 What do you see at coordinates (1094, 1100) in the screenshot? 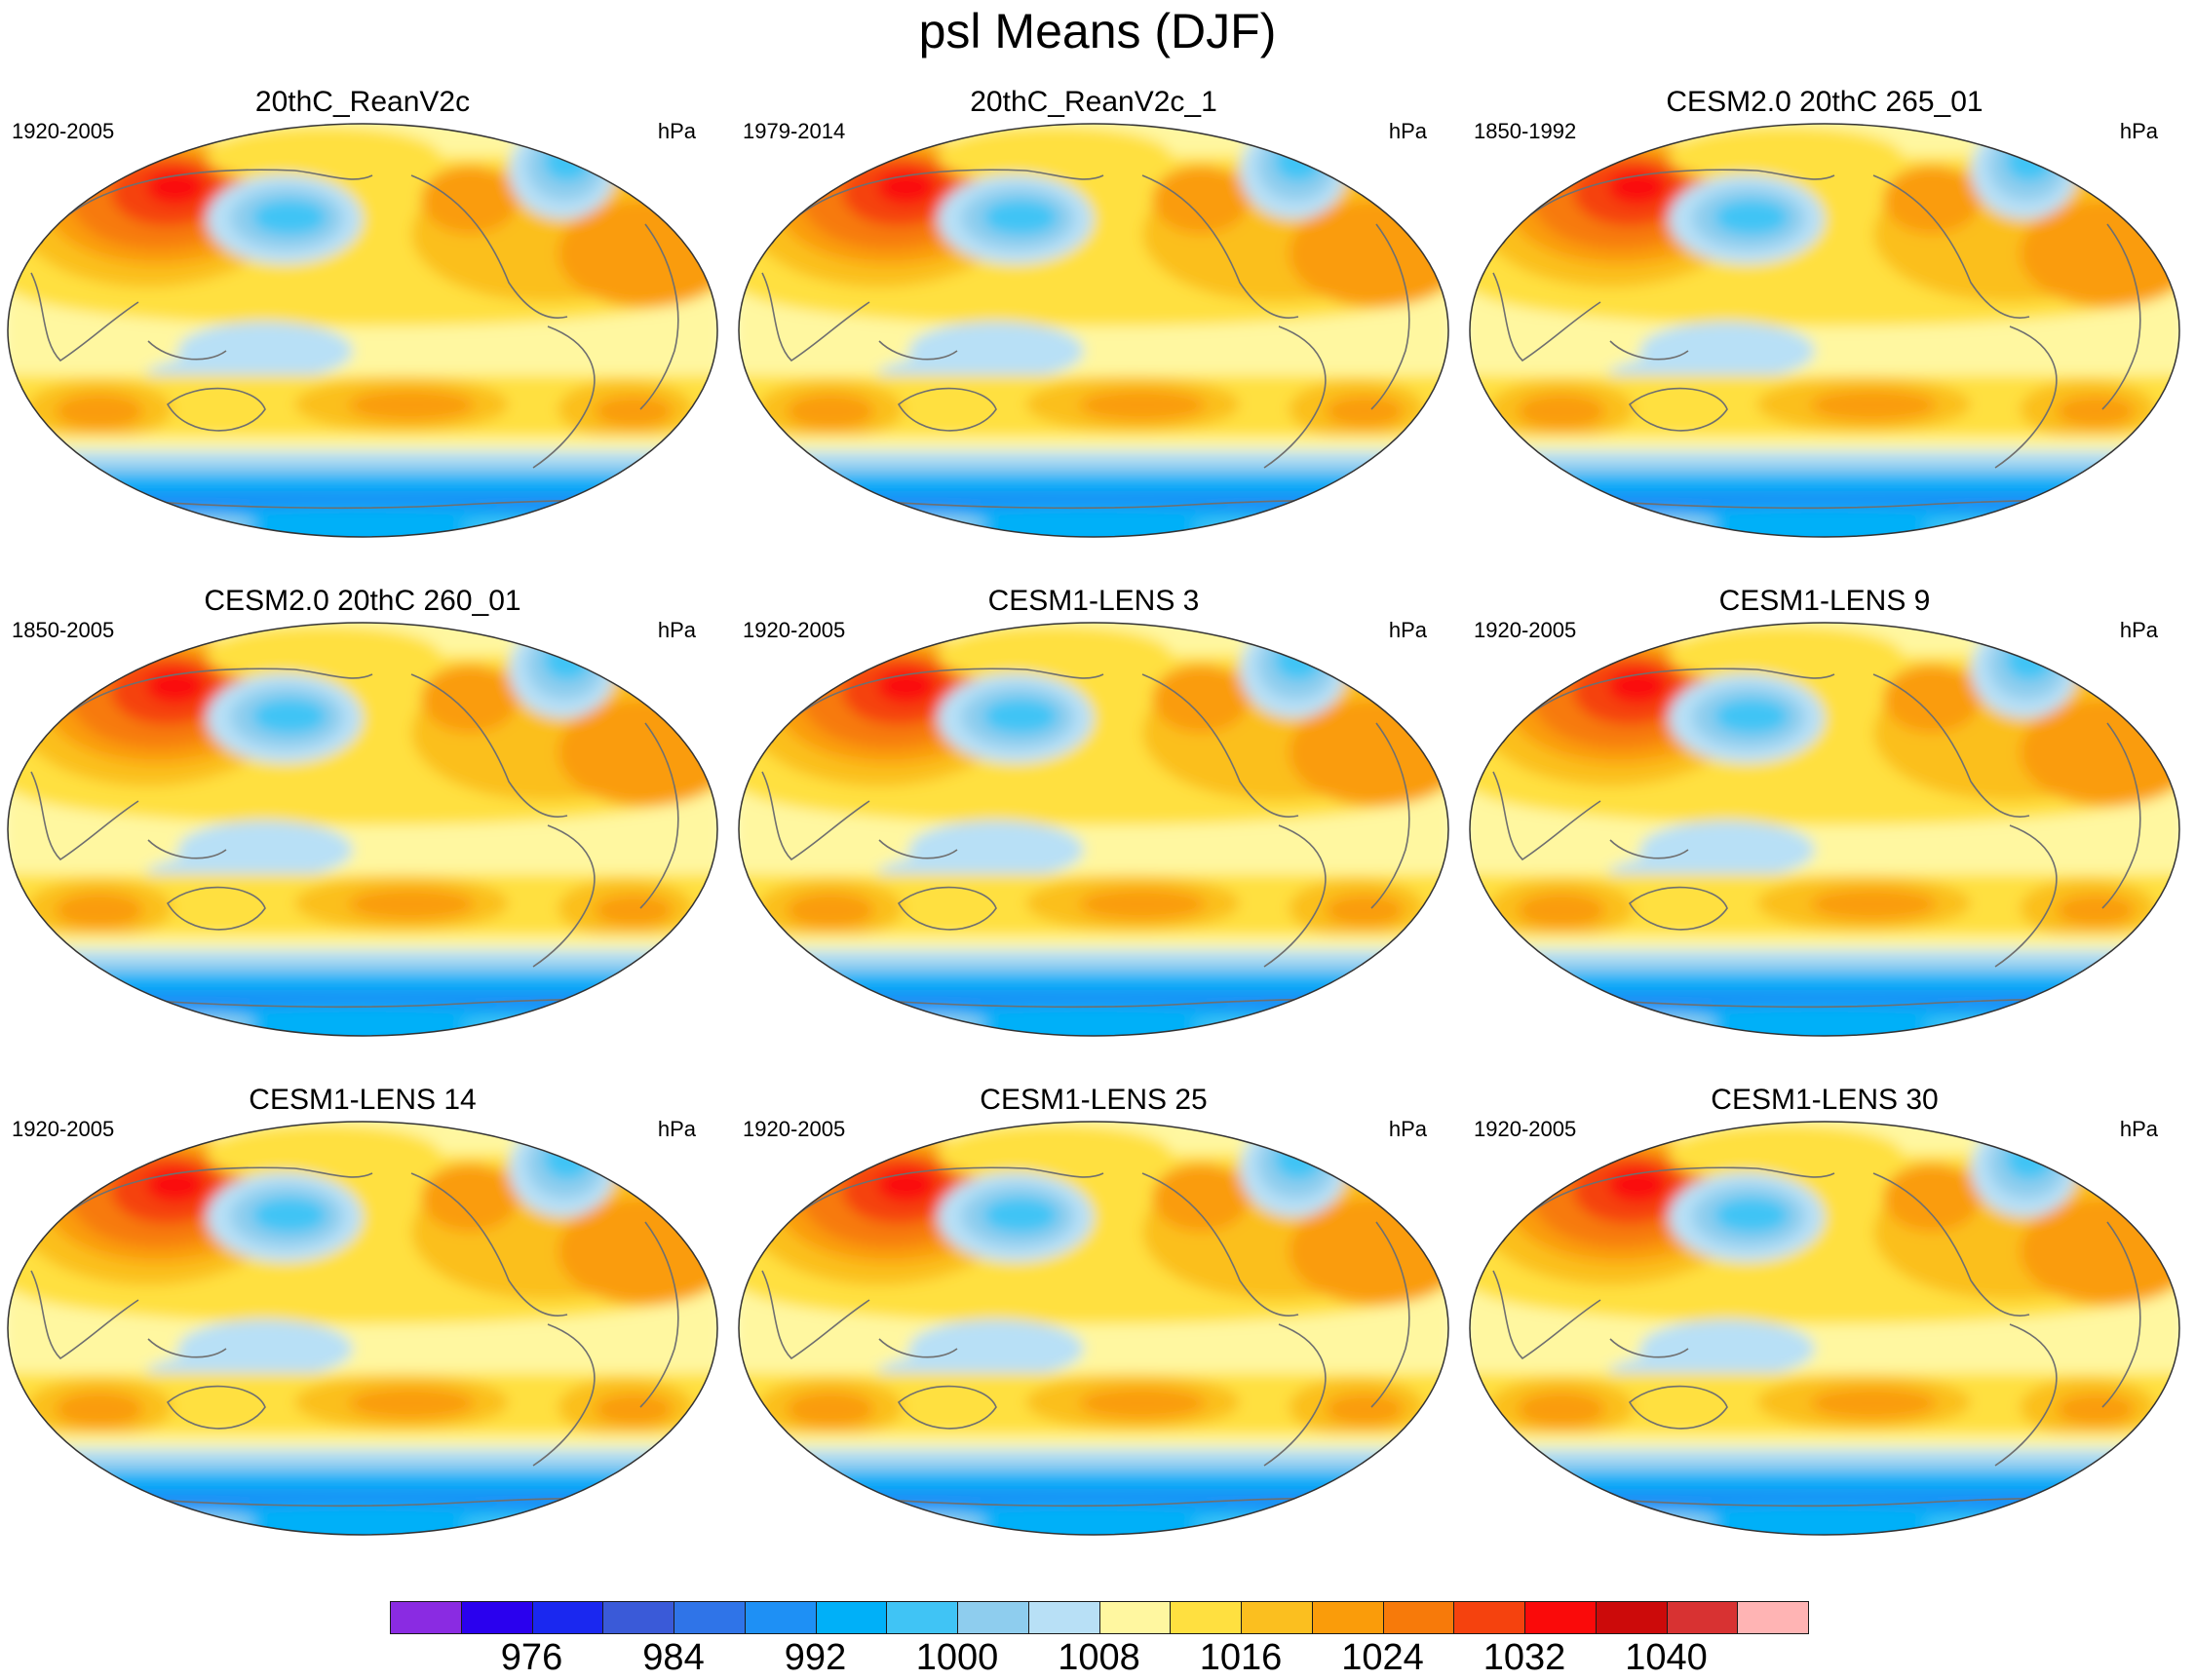
I see `panel-title: CESM1-LENS 25` at bounding box center [1094, 1100].